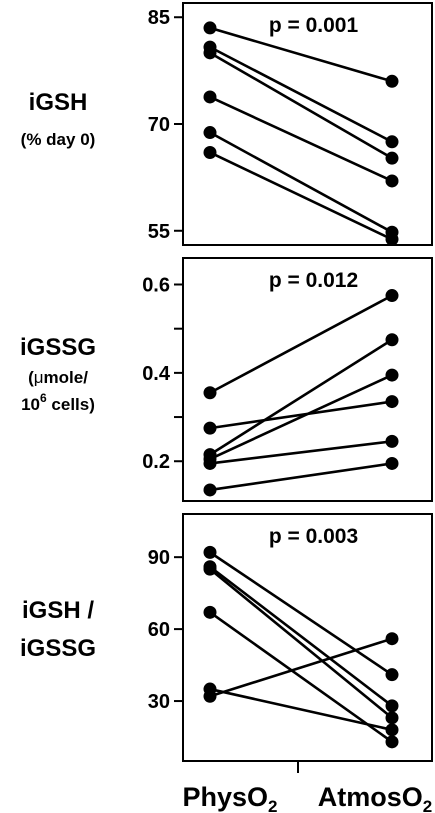 This screenshot has width=435, height=813. What do you see at coordinates (71, 404) in the screenshot?
I see `panel2-ylabel-sub2-rest: cells)` at bounding box center [71, 404].